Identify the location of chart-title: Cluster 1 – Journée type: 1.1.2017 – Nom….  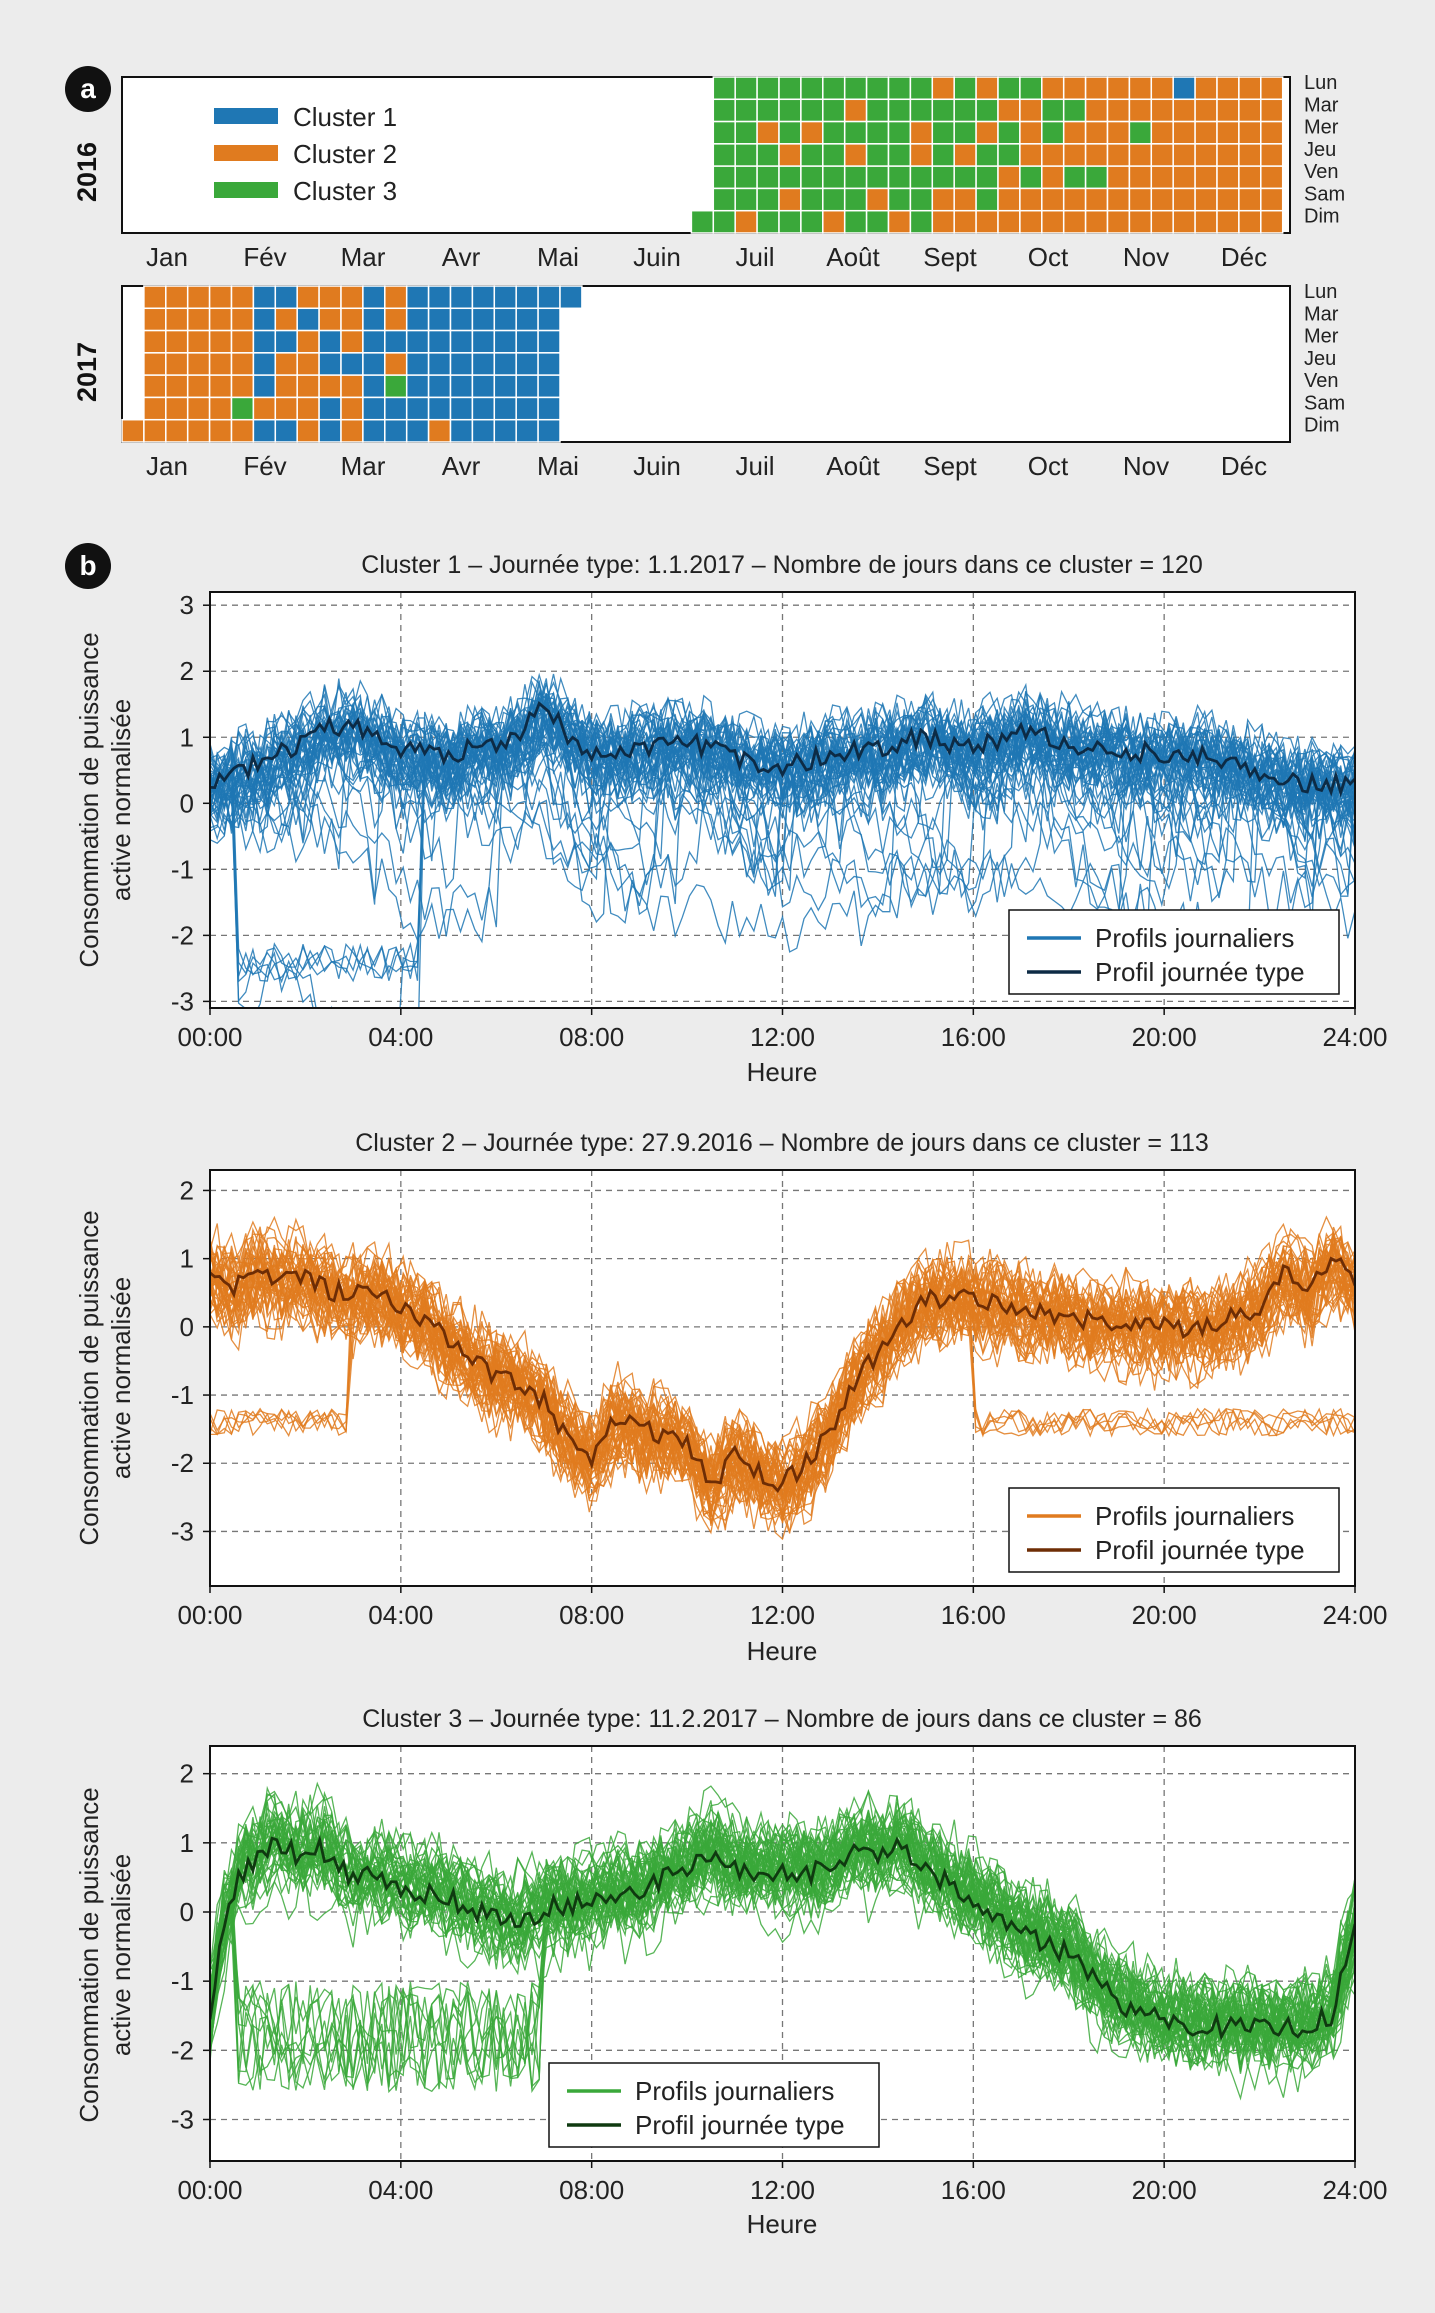
(781, 565).